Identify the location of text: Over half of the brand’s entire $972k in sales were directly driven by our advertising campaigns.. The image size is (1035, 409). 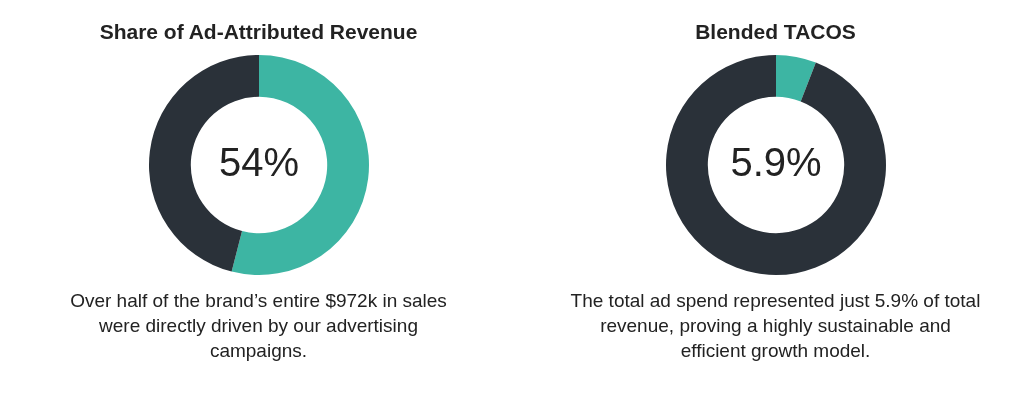
(258, 326).